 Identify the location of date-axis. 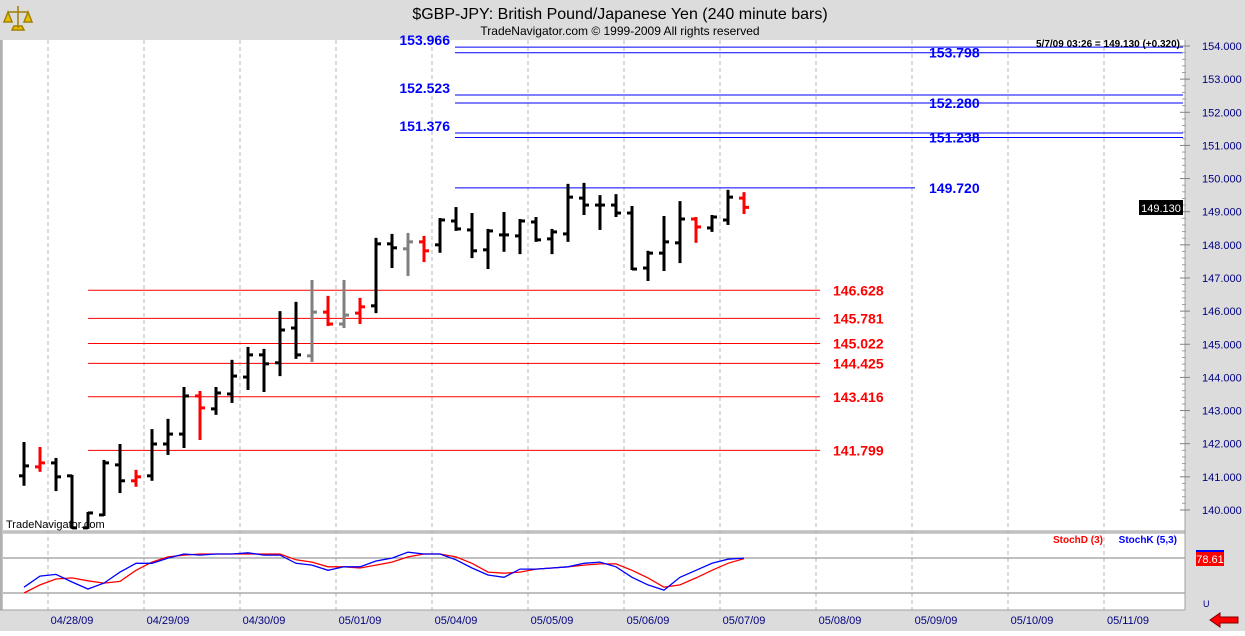
(622, 620).